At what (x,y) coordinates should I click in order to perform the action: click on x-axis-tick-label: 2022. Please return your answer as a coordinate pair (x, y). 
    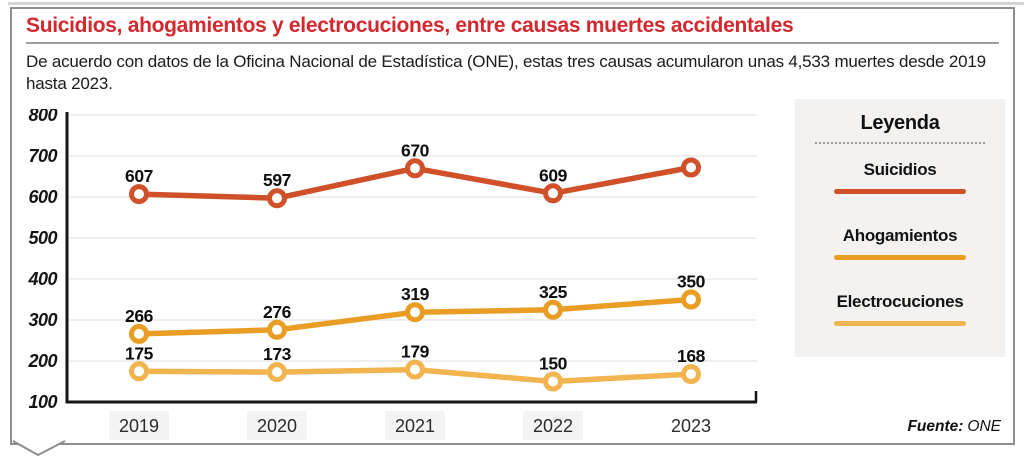
    Looking at the image, I should click on (553, 426).